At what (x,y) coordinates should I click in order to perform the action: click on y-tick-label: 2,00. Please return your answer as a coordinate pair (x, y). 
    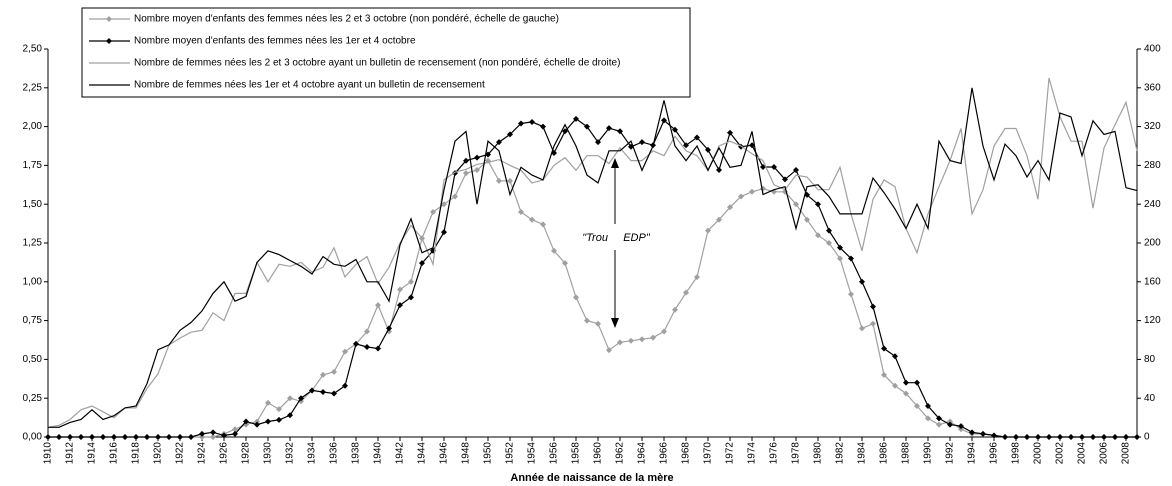
    Looking at the image, I should click on (33, 126).